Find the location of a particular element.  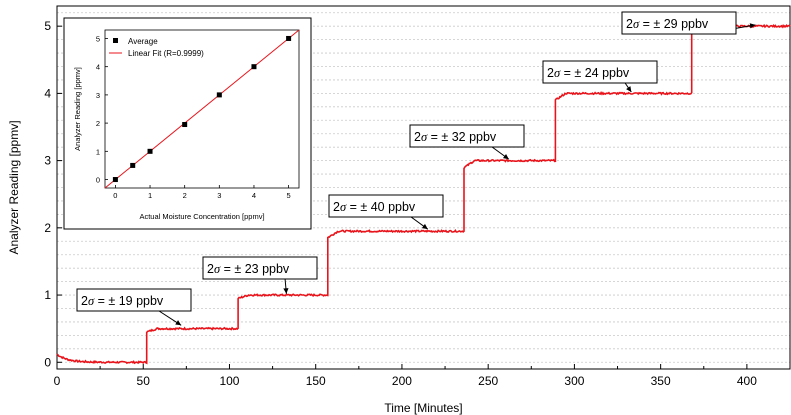

x-tick-label: 400 is located at coordinates (747, 381).